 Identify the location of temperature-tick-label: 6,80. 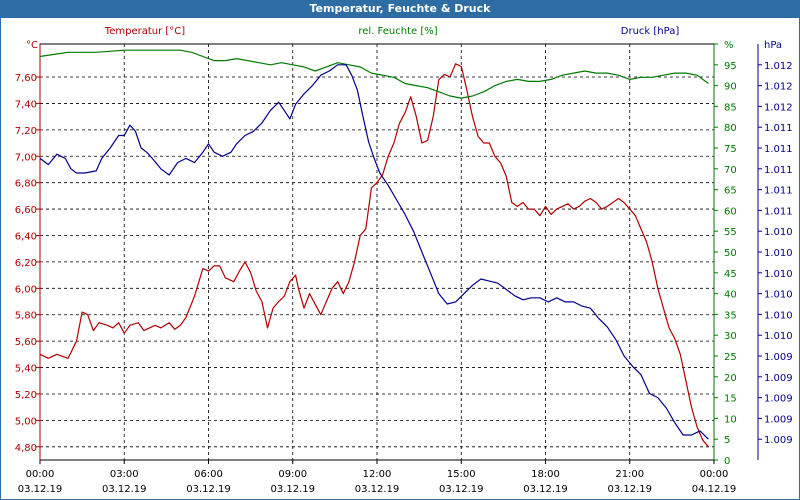
(26, 184).